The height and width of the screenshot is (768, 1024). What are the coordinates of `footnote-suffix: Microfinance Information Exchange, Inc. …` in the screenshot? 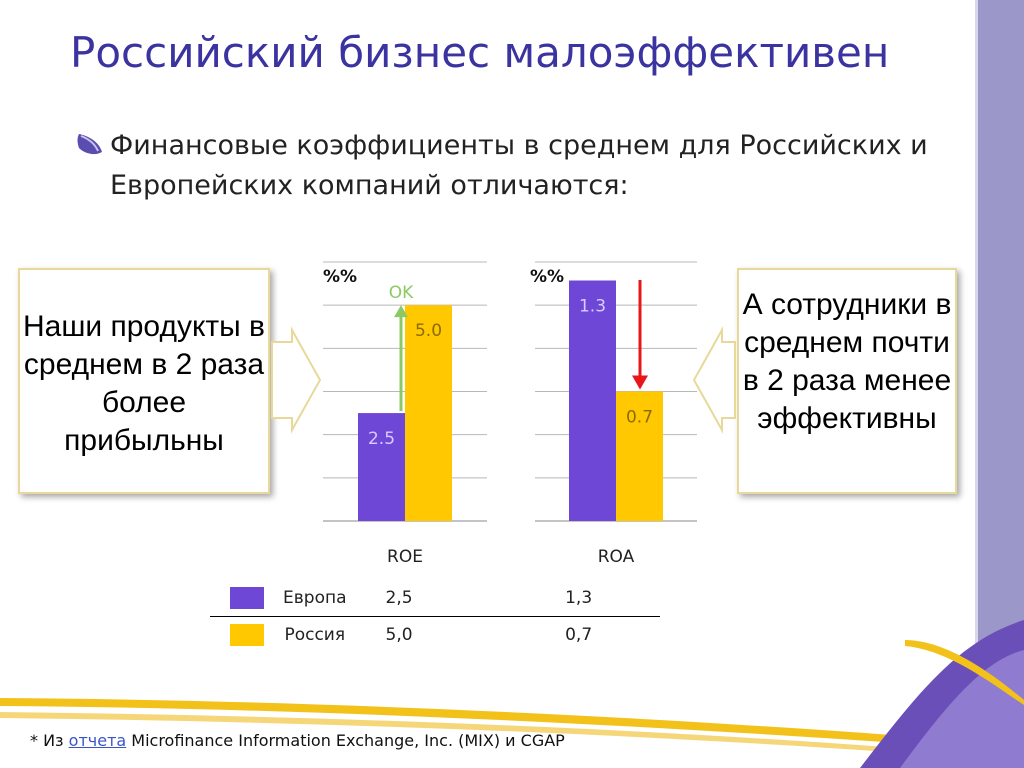 It's located at (345, 740).